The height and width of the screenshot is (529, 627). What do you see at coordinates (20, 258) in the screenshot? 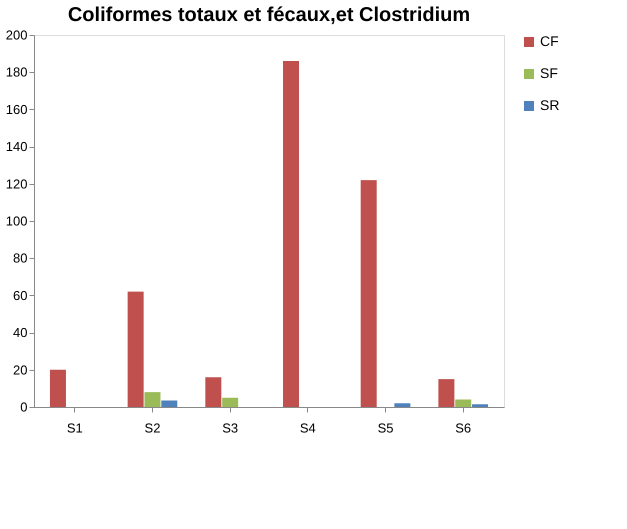
I see `y-tick-label: 80` at bounding box center [20, 258].